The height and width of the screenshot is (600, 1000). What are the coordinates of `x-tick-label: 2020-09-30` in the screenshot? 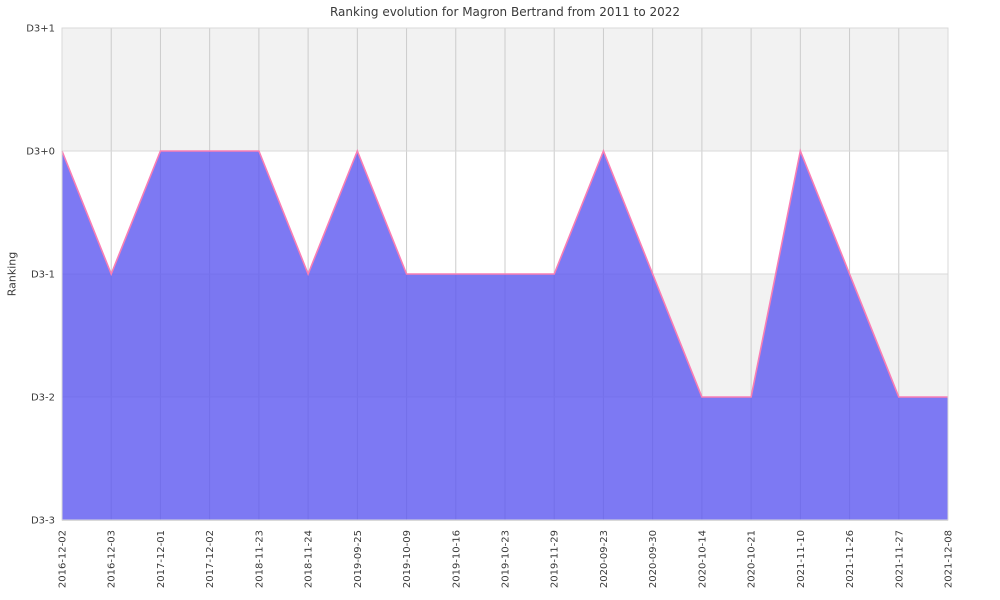 It's located at (653, 559).